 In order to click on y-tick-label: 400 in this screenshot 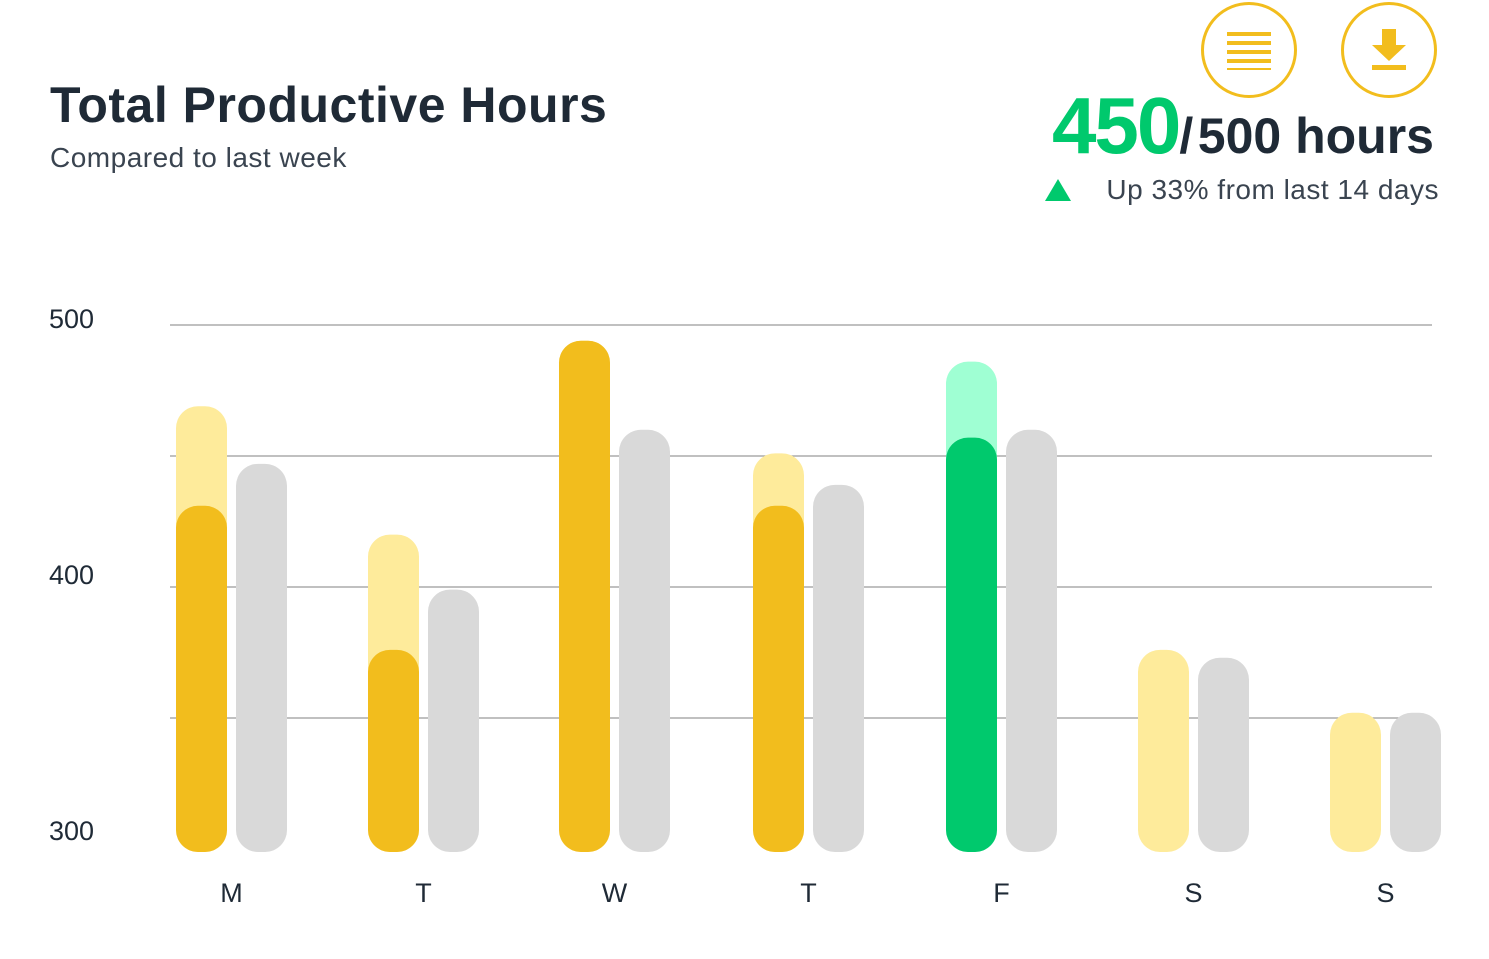, I will do `click(71, 575)`.